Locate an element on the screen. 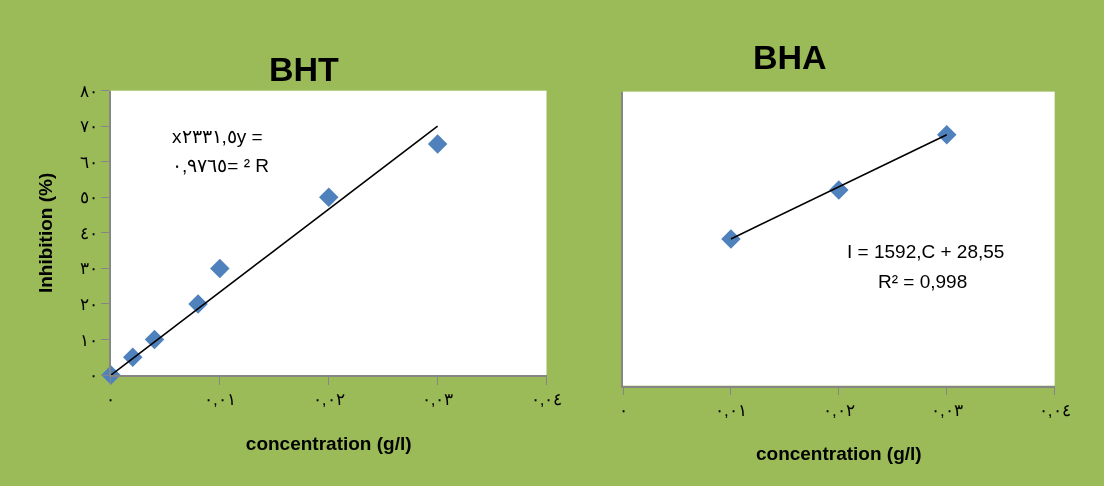 The width and height of the screenshot is (1104, 486). y-tick-label: ٣٠ is located at coordinates (88, 269).